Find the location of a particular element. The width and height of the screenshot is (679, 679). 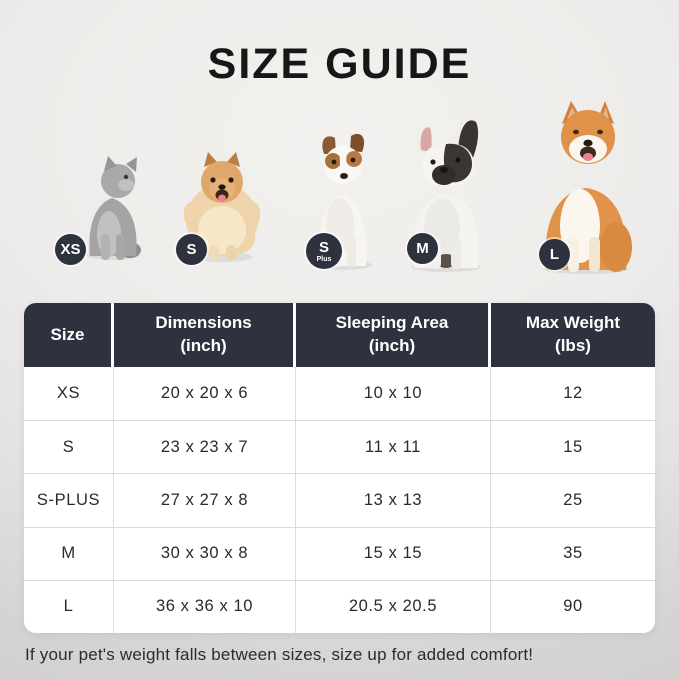

cell-m-sleeping-area: 15 x 15 is located at coordinates (393, 553).